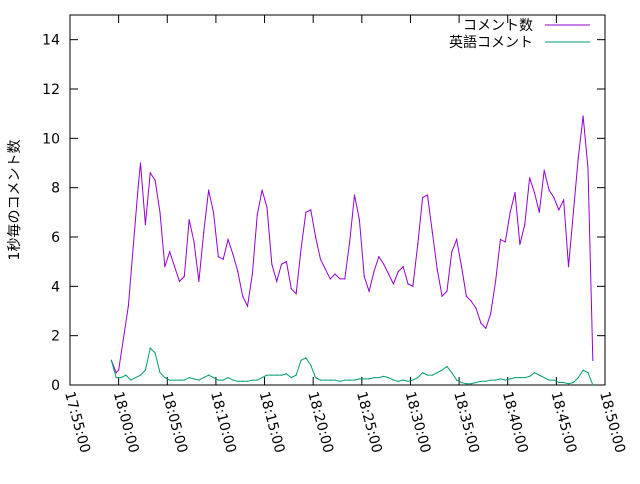 The height and width of the screenshot is (484, 640). Describe the element at coordinates (491, 42) in the screenshot. I see `legend-label-2: 英語コメント` at that location.